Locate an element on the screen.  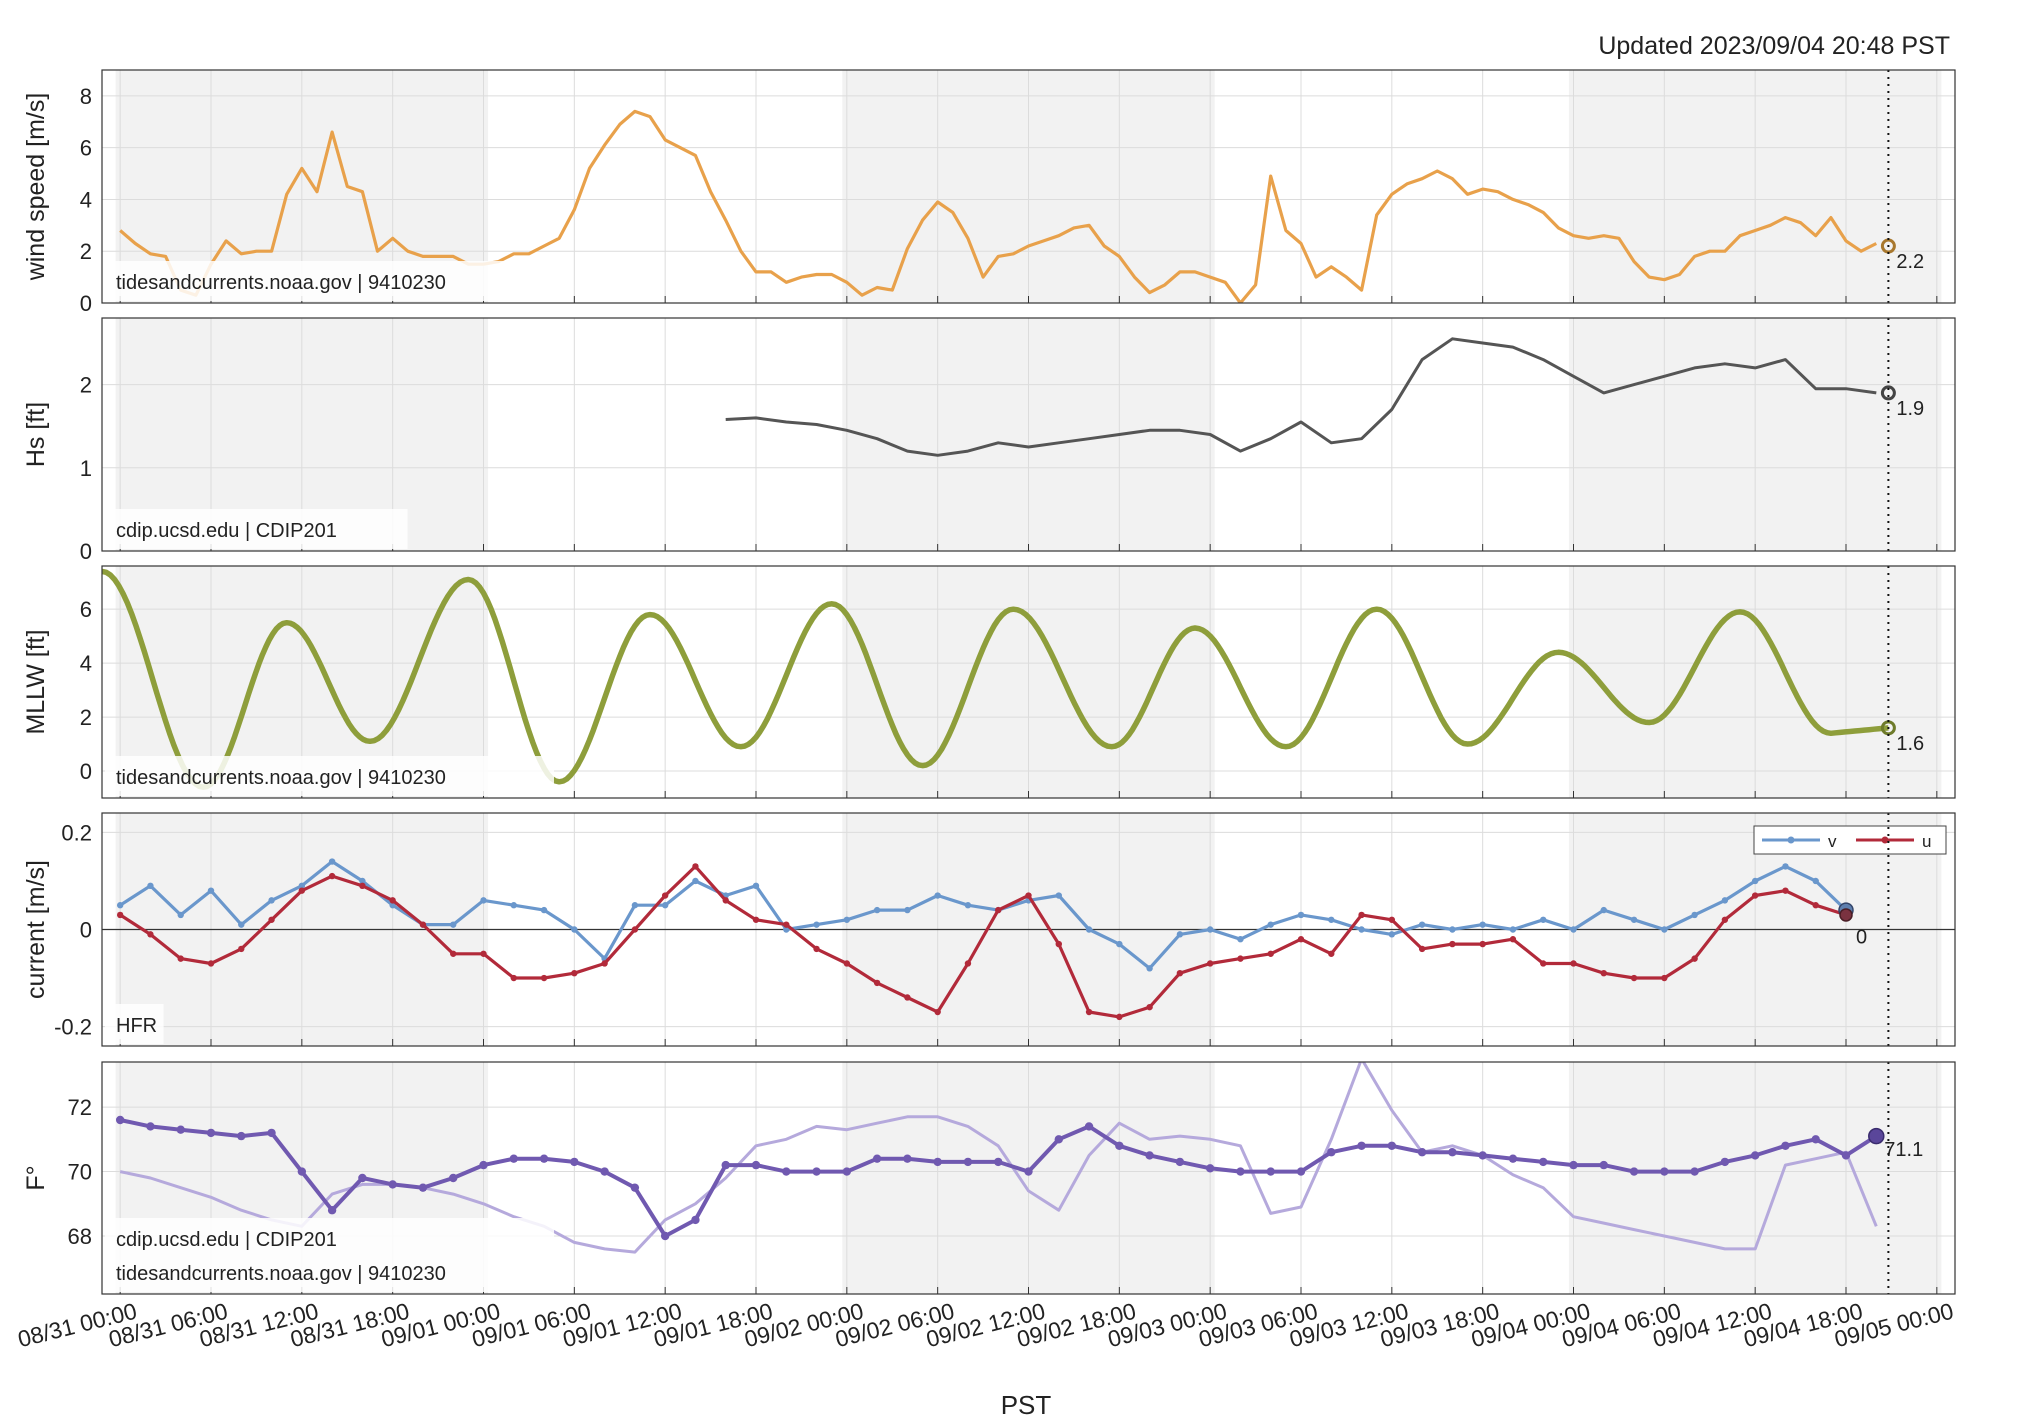
series-group-tide is located at coordinates (995, 679).